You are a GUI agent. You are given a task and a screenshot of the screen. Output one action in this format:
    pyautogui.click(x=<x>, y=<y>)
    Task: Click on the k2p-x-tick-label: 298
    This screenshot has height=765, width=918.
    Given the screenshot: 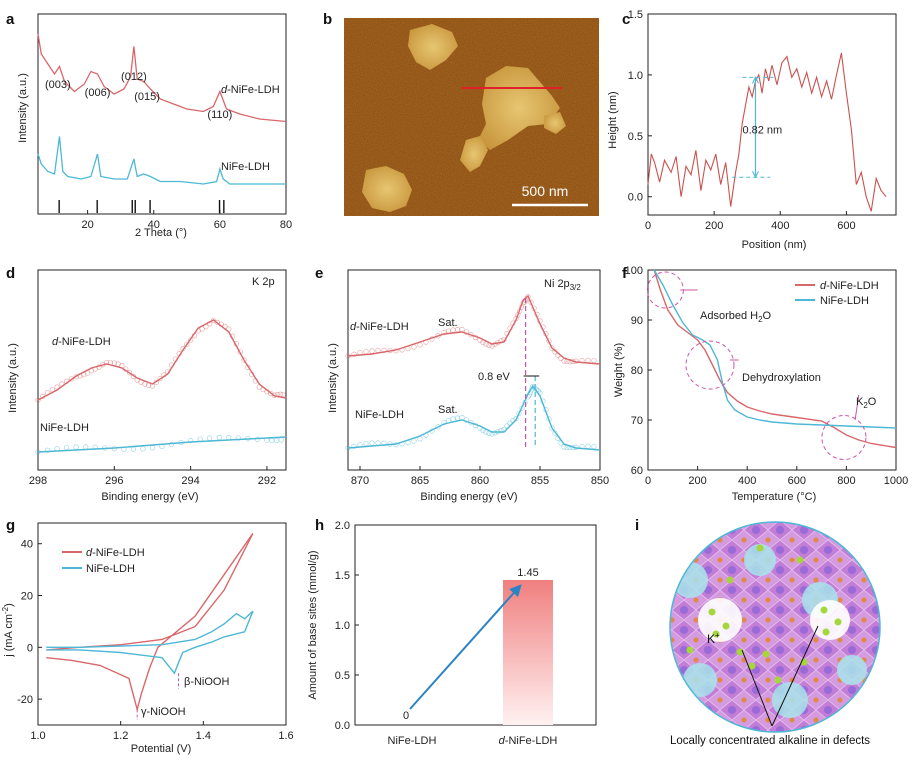 What is the action you would take?
    pyautogui.click(x=38, y=481)
    